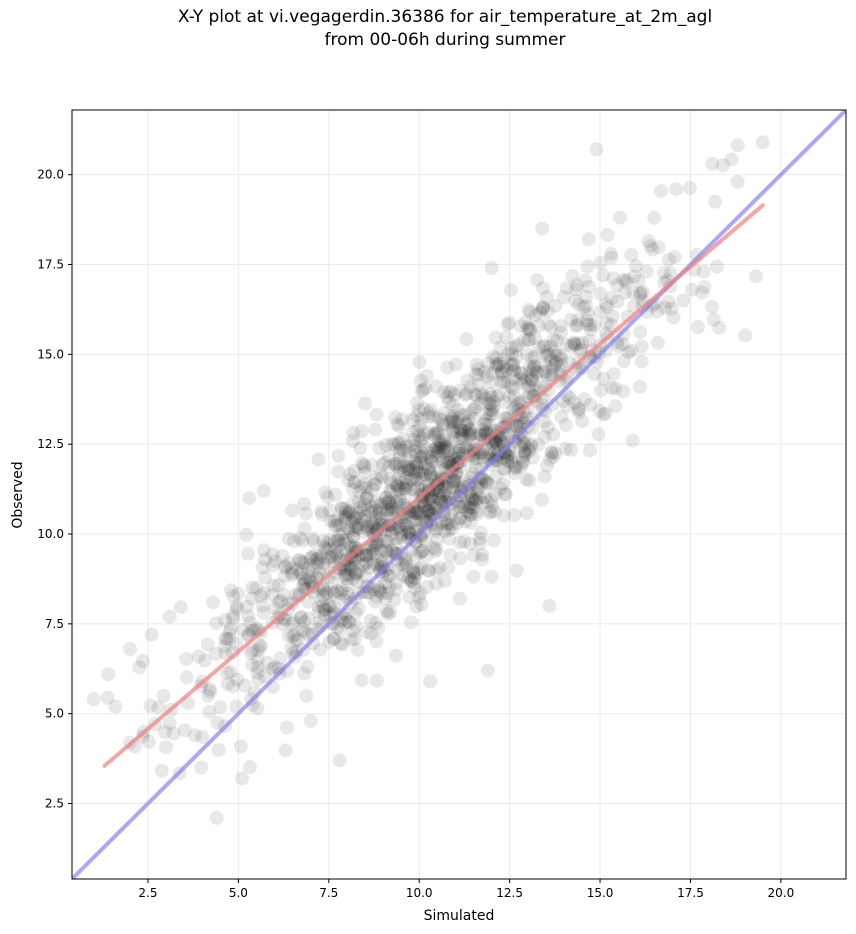 This screenshot has height=934, width=856. What do you see at coordinates (18, 494) in the screenshot?
I see `y-axis-label: Observed` at bounding box center [18, 494].